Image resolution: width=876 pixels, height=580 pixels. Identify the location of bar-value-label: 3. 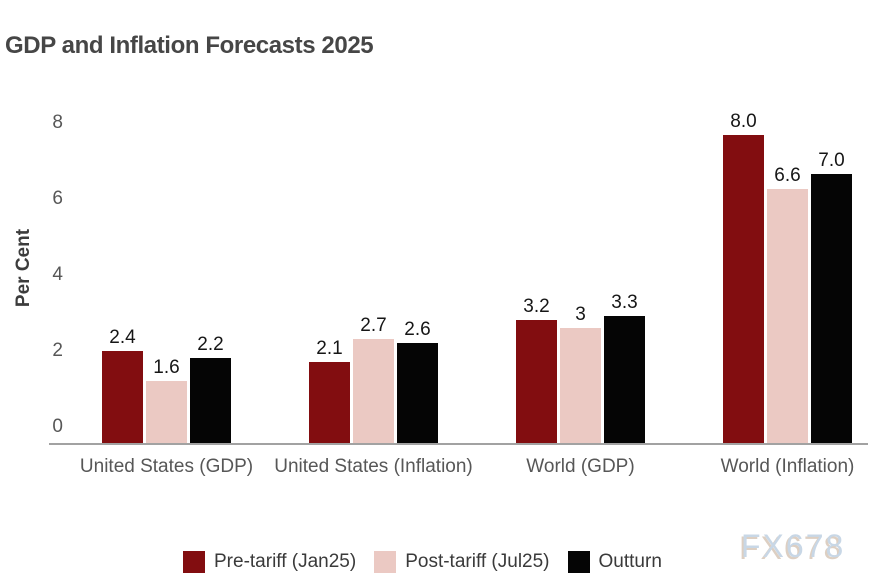
(580, 314).